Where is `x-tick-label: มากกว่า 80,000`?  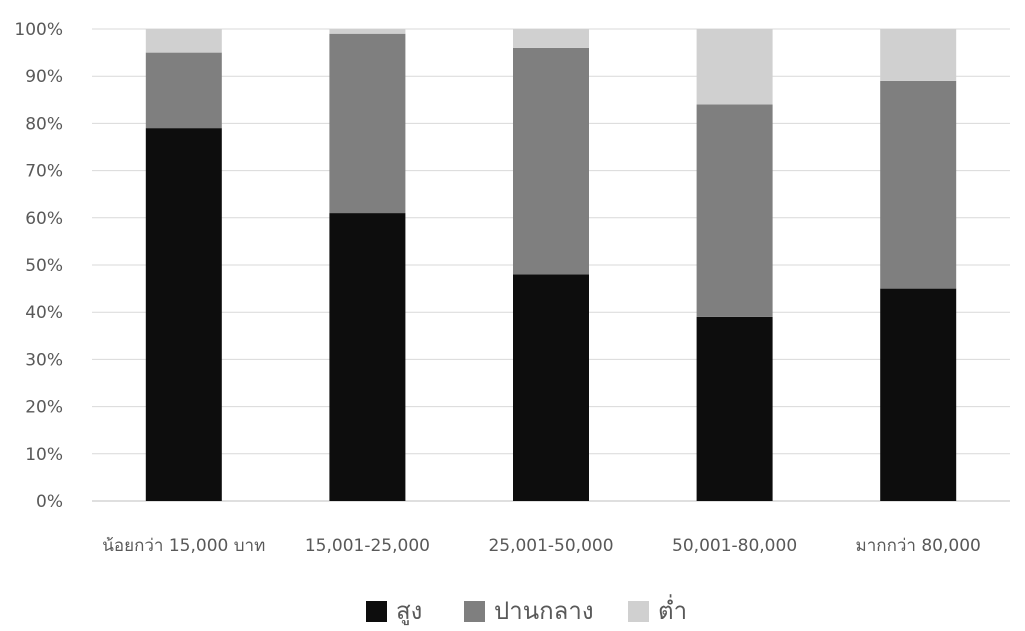 x-tick-label: มากกว่า 80,000 is located at coordinates (918, 546).